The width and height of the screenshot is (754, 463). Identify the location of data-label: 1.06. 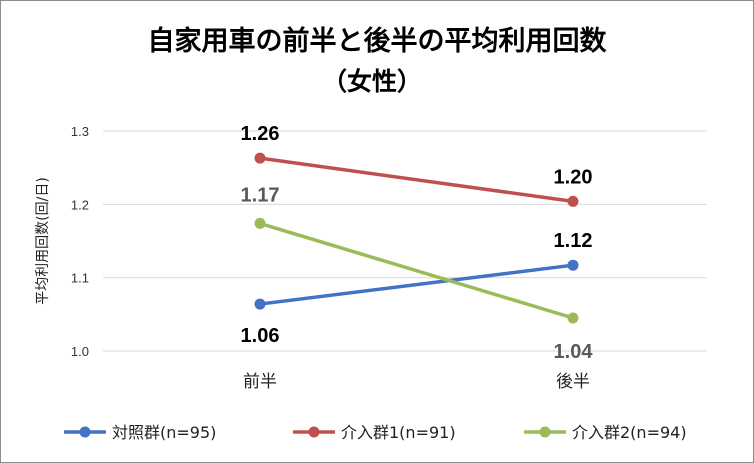
(260, 336).